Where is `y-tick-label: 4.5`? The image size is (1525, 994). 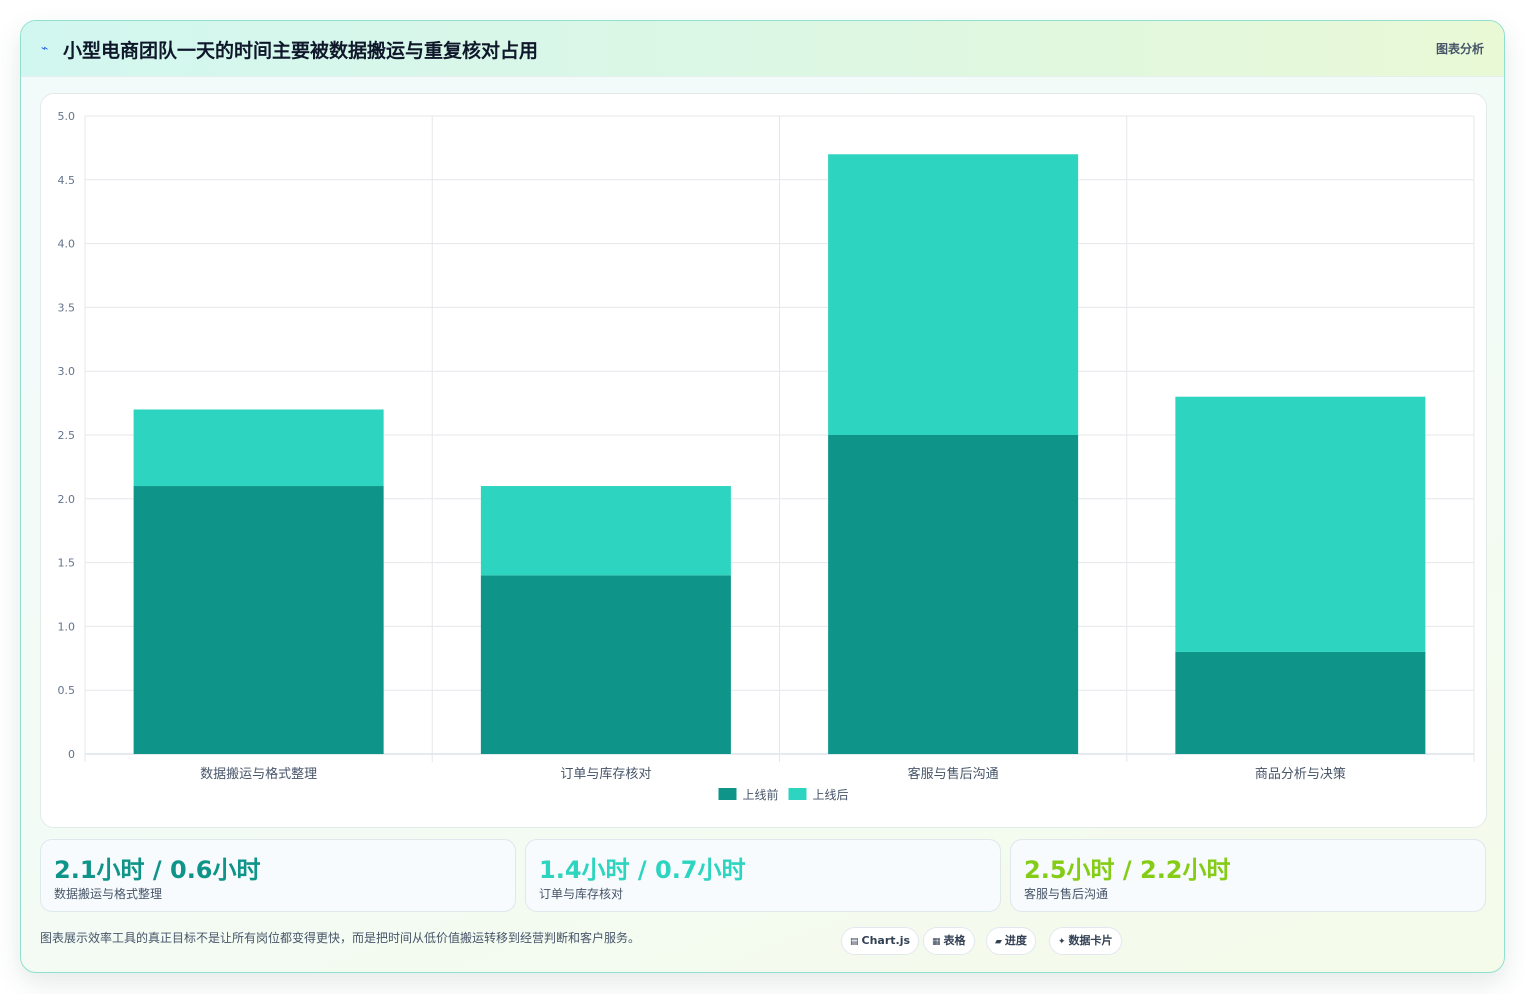
y-tick-label: 4.5 is located at coordinates (67, 180).